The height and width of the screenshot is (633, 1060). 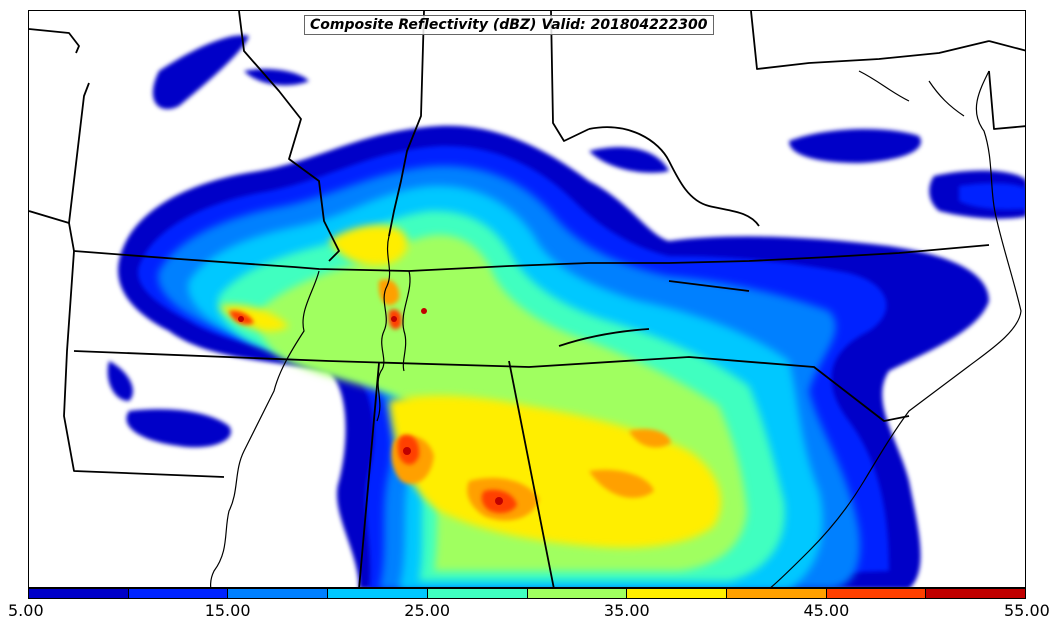 I want to click on colorbar-tick-label: 25.00, so click(x=427, y=610).